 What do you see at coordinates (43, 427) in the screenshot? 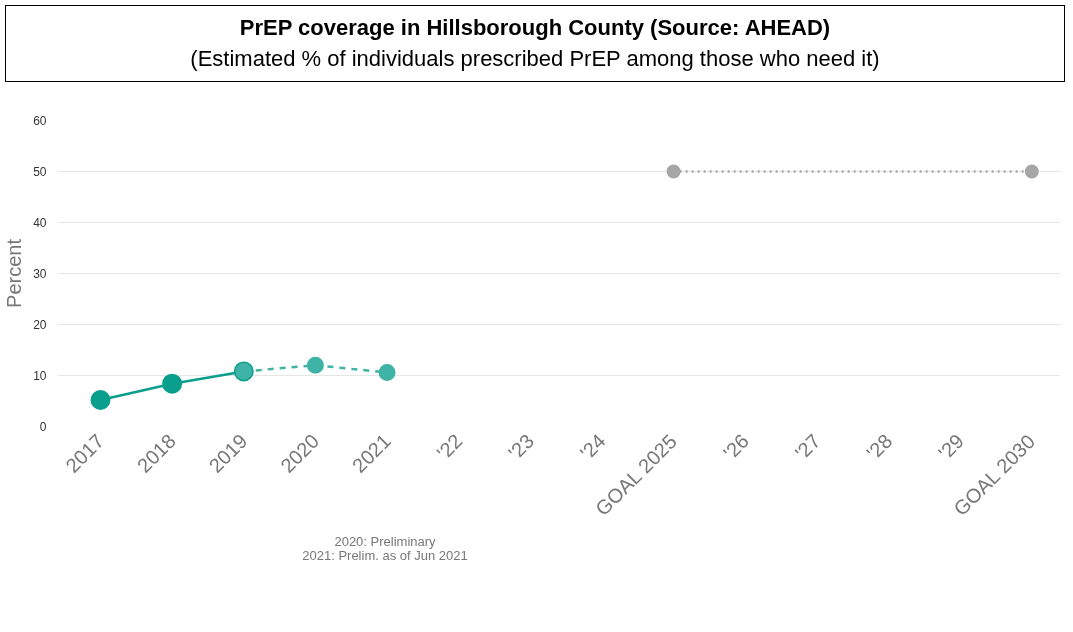
I see `y-tick-label: 0` at bounding box center [43, 427].